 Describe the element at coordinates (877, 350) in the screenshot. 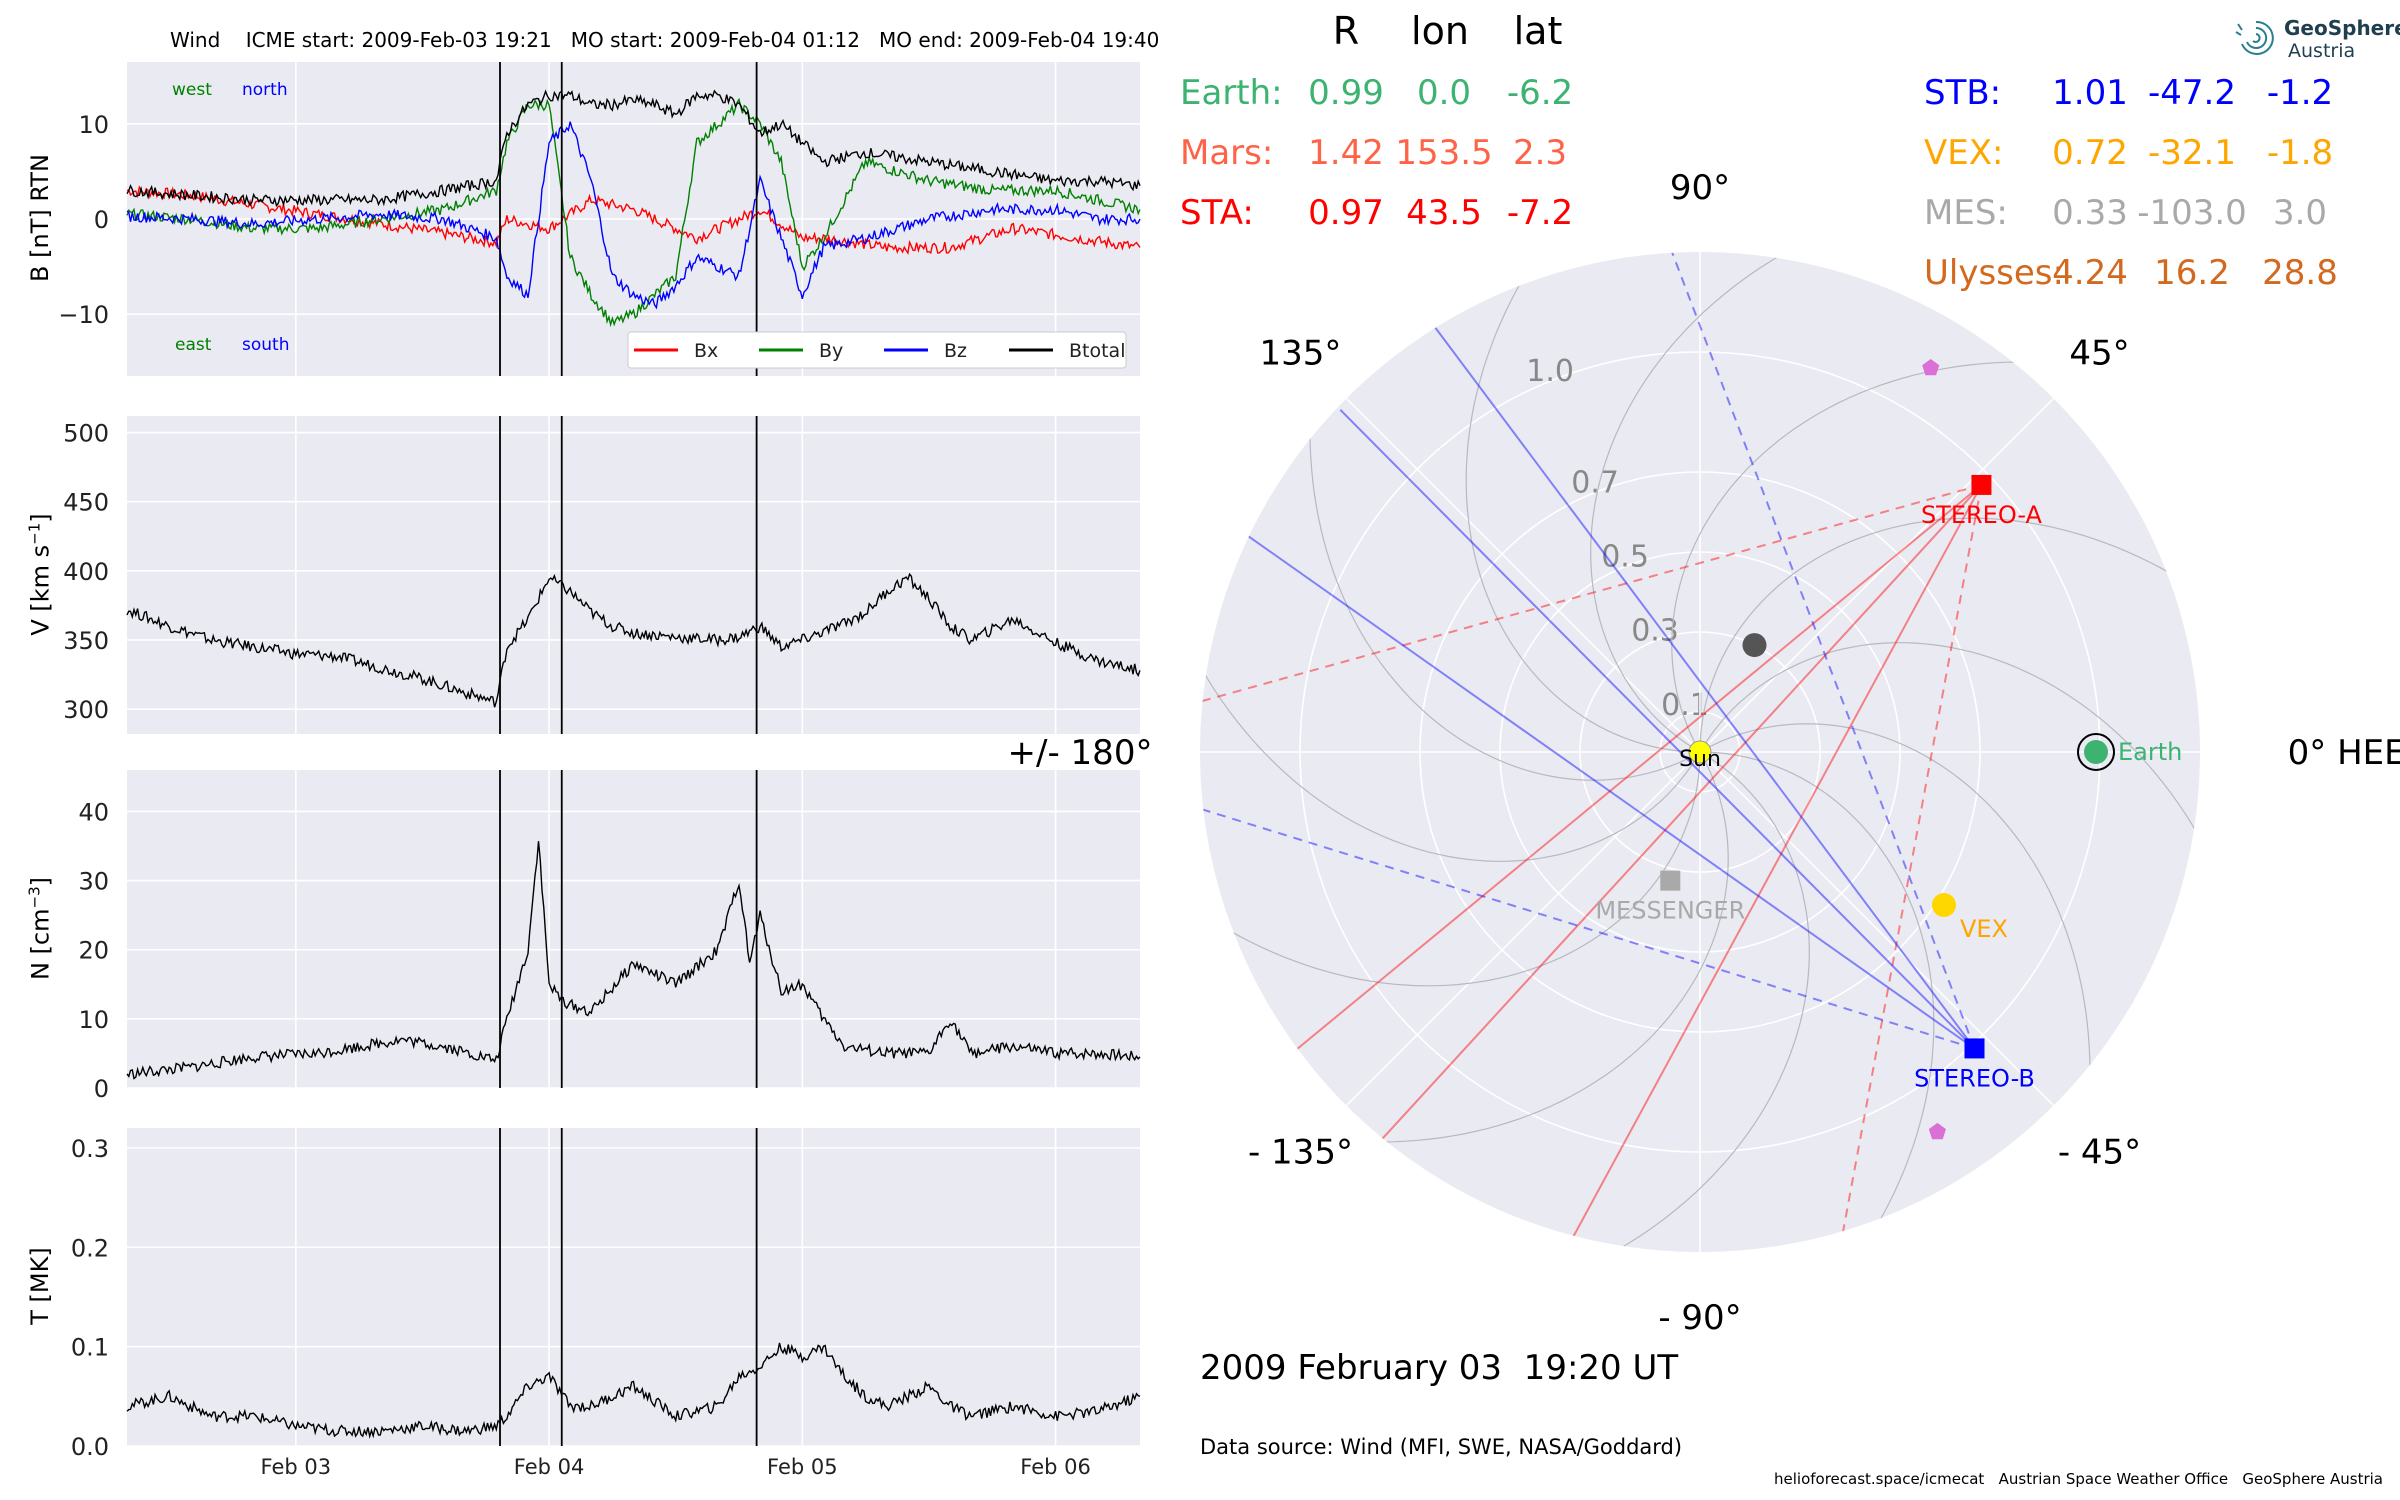

I see `legend: Bx By Bz Btotal` at that location.